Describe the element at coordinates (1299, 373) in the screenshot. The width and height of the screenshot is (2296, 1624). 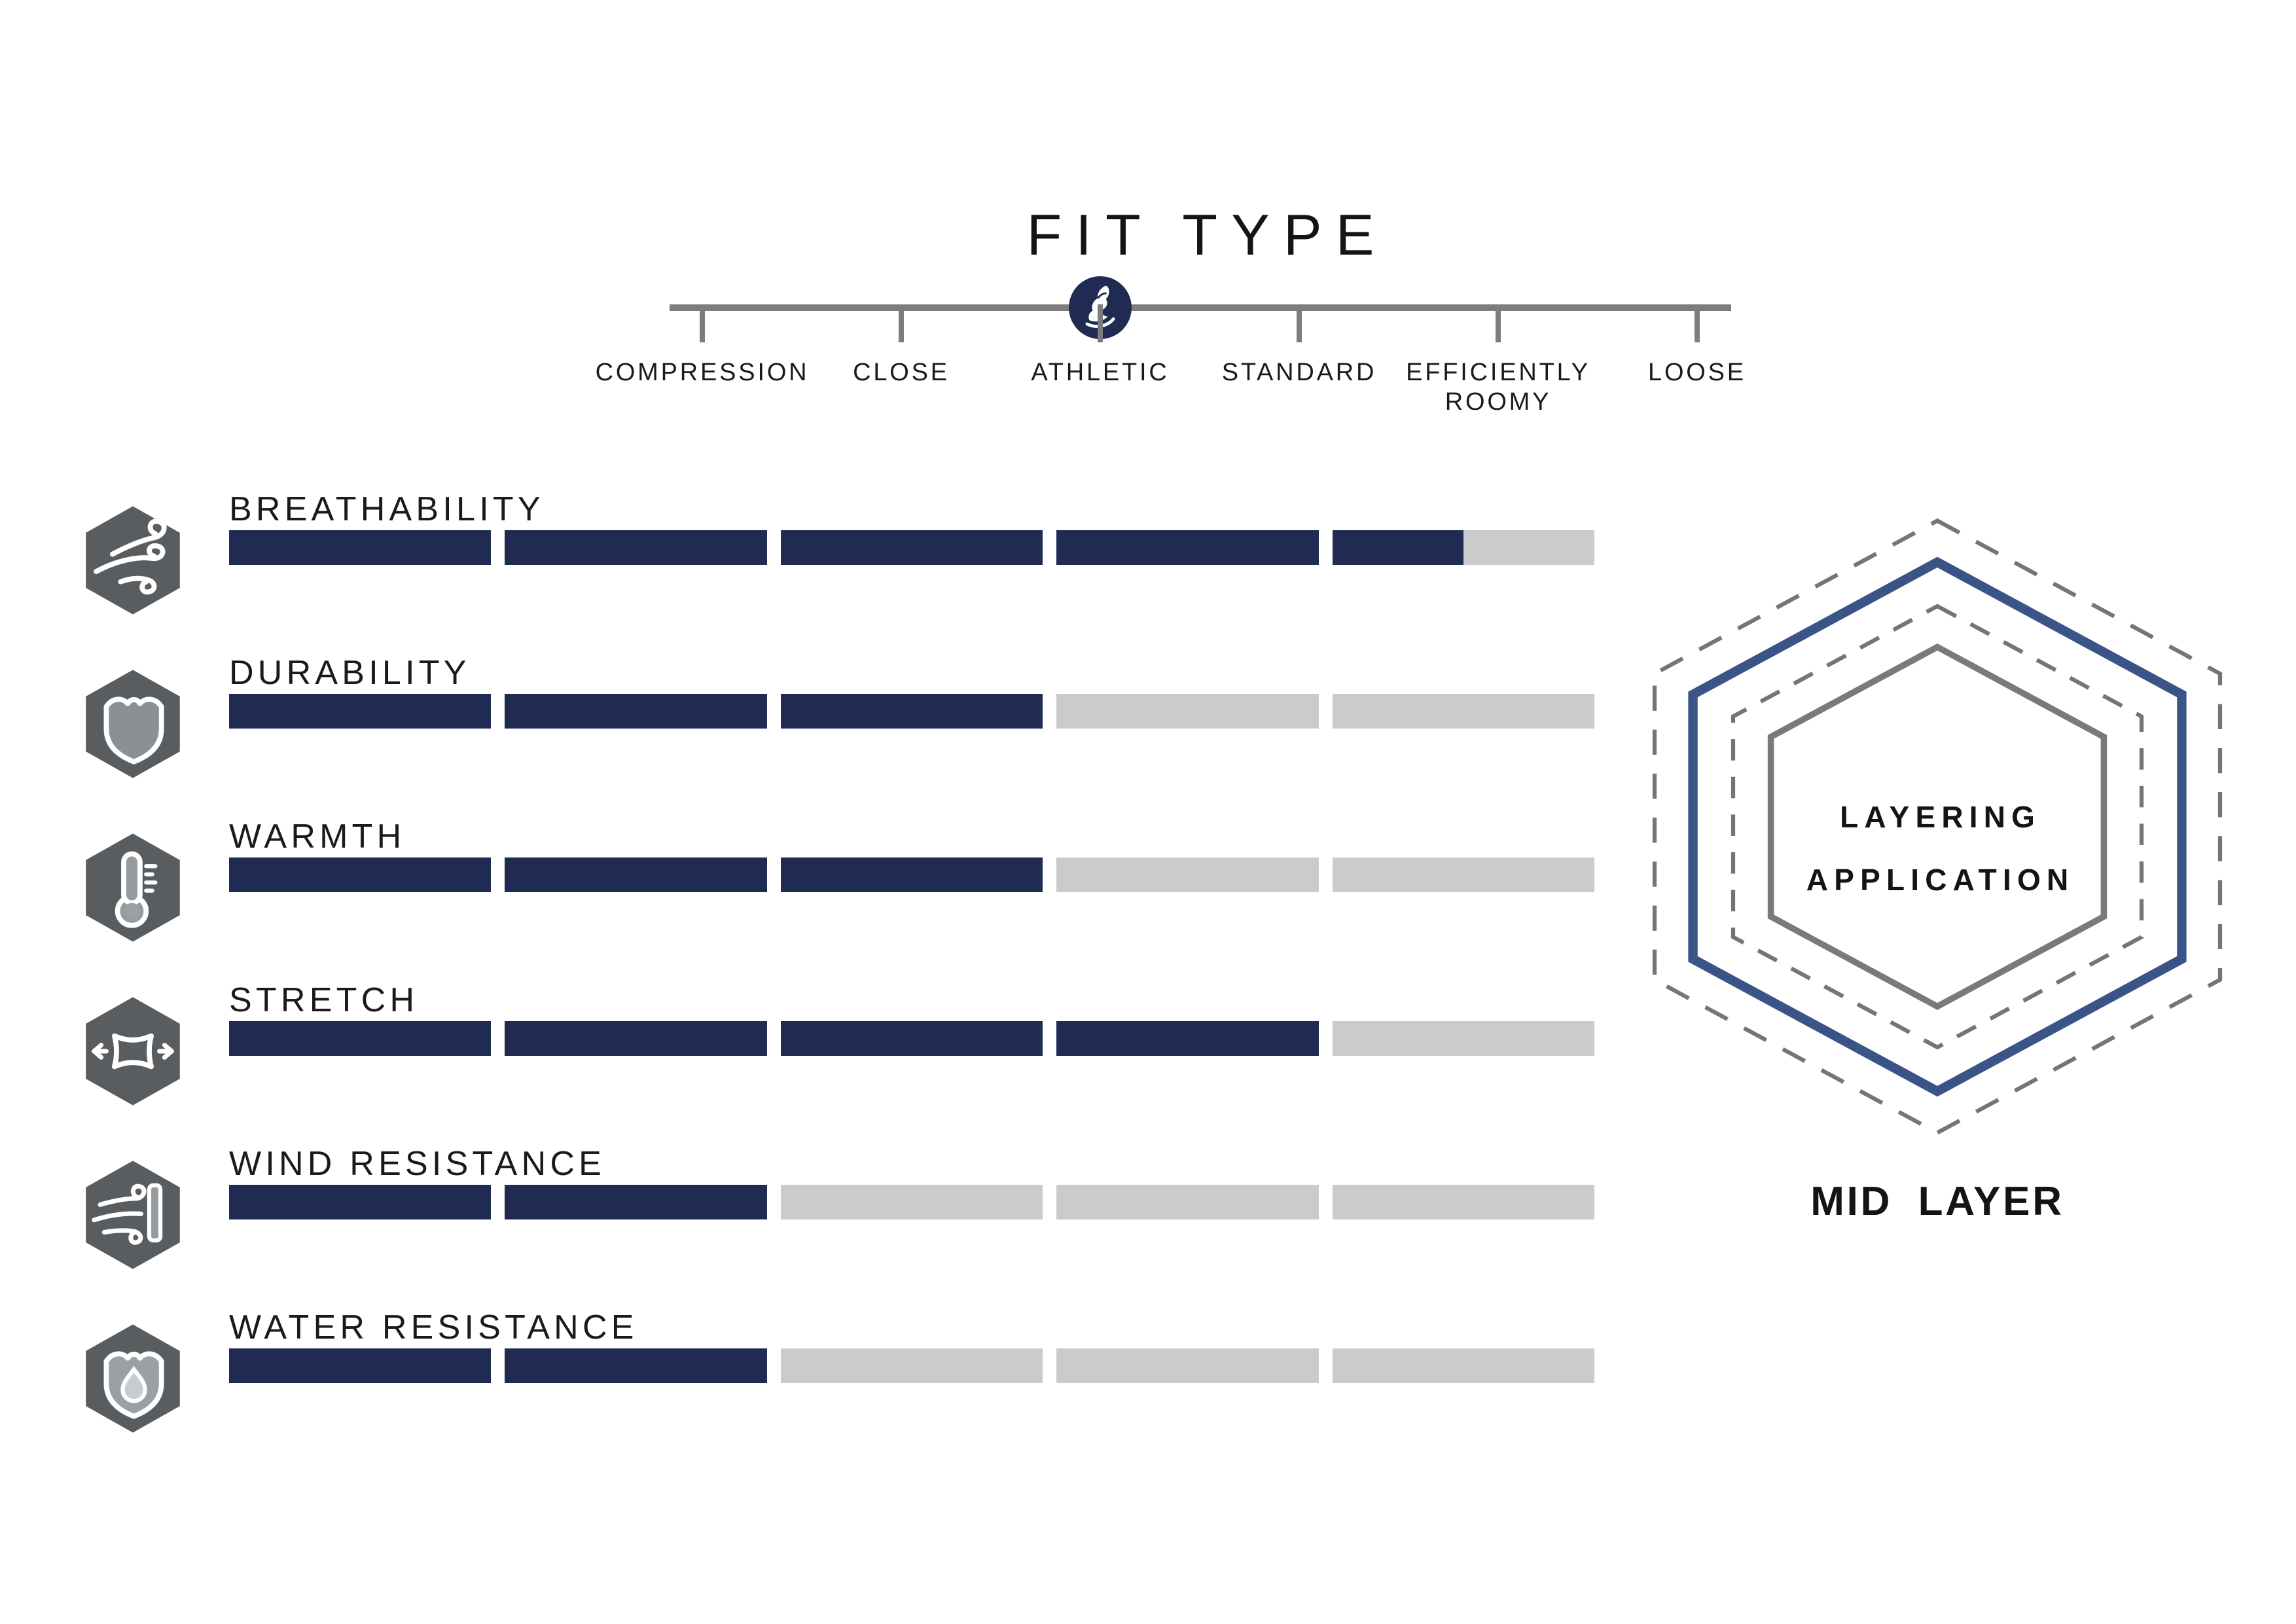
I see `fit-option-label: STANDARD` at that location.